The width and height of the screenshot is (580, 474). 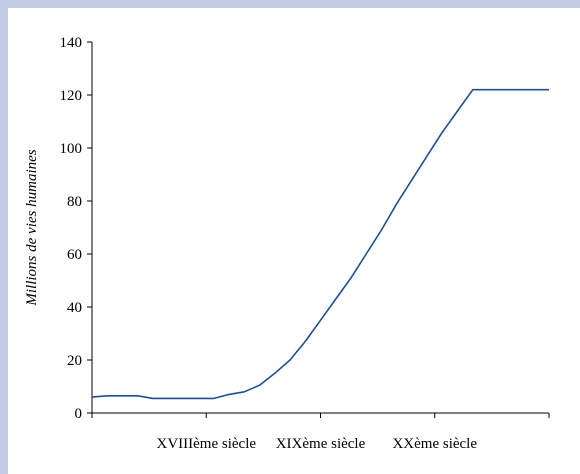 I want to click on y-tick-label: 0, so click(x=79, y=414).